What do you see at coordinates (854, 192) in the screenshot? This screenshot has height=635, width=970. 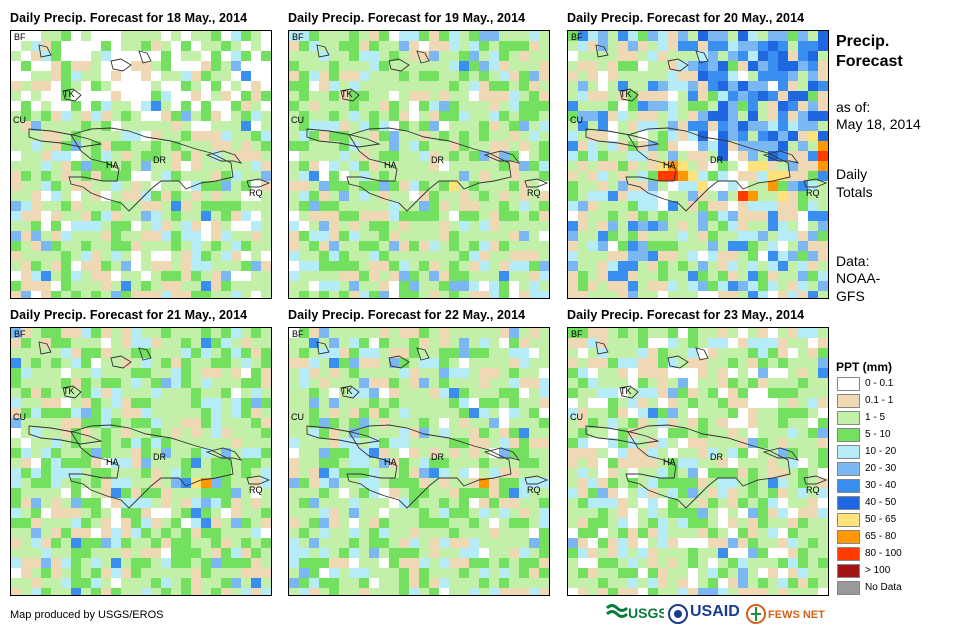 I see `totals-line2: Totals` at bounding box center [854, 192].